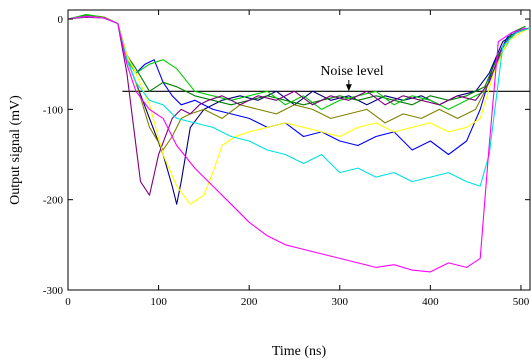 Image resolution: width=531 pixels, height=362 pixels. What do you see at coordinates (521, 302) in the screenshot?
I see `x-tick-label: 500` at bounding box center [521, 302].